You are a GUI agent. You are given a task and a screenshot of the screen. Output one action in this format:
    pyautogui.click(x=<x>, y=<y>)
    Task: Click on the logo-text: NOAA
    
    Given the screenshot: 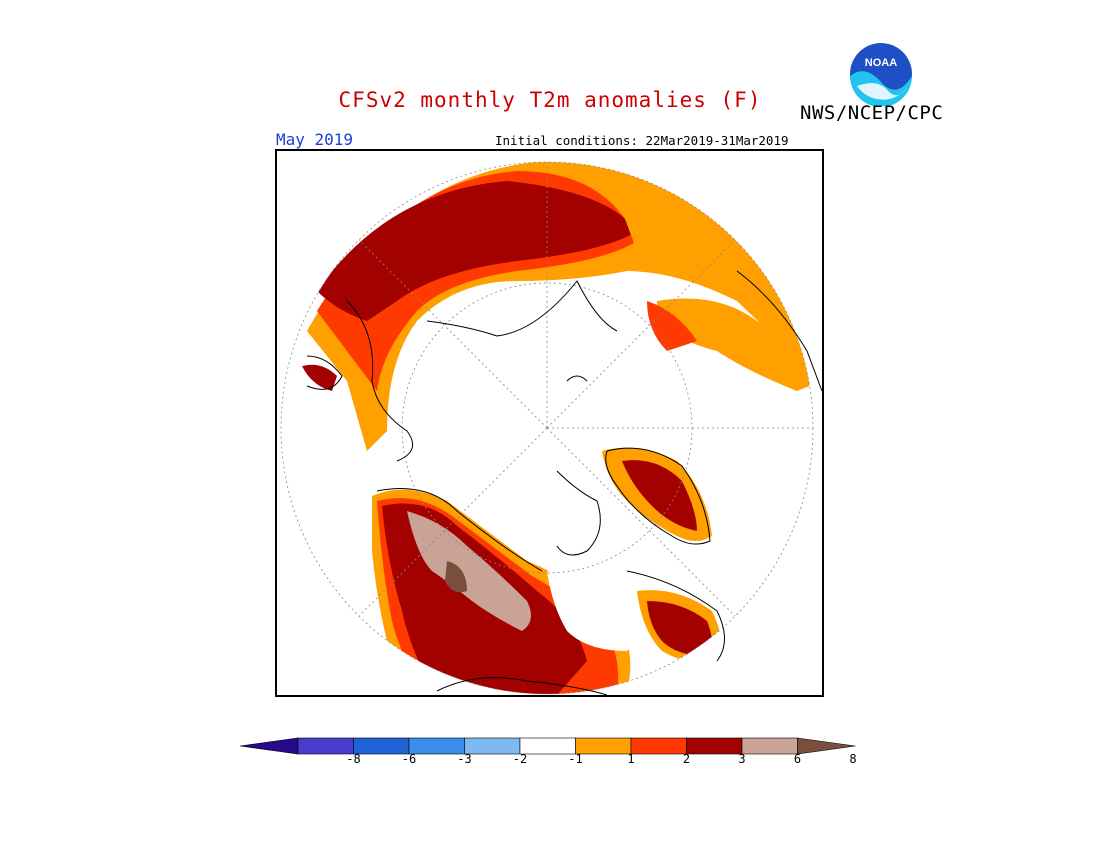 What is the action you would take?
    pyautogui.click(x=881, y=63)
    